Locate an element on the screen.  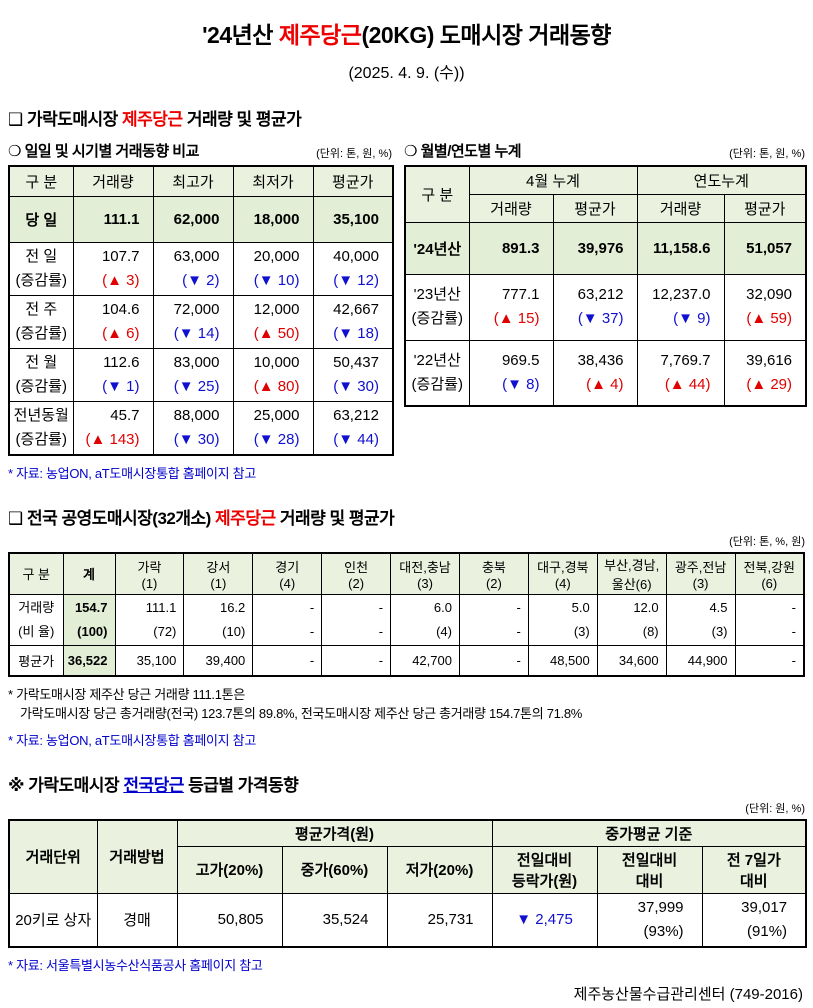
section3-product-highlight: 전국당근 is located at coordinates (153, 785).